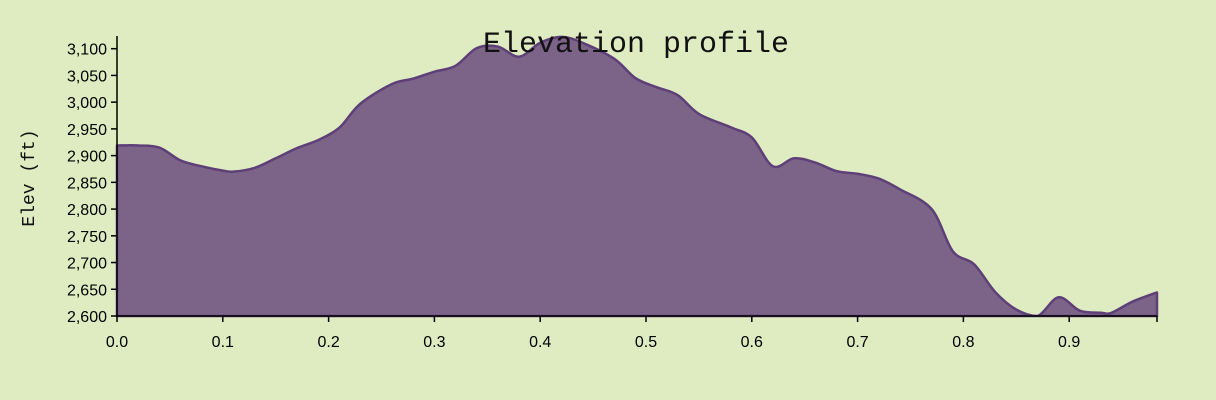 This screenshot has width=1216, height=400. What do you see at coordinates (87, 103) in the screenshot?
I see `y-tick-label: 3,000` at bounding box center [87, 103].